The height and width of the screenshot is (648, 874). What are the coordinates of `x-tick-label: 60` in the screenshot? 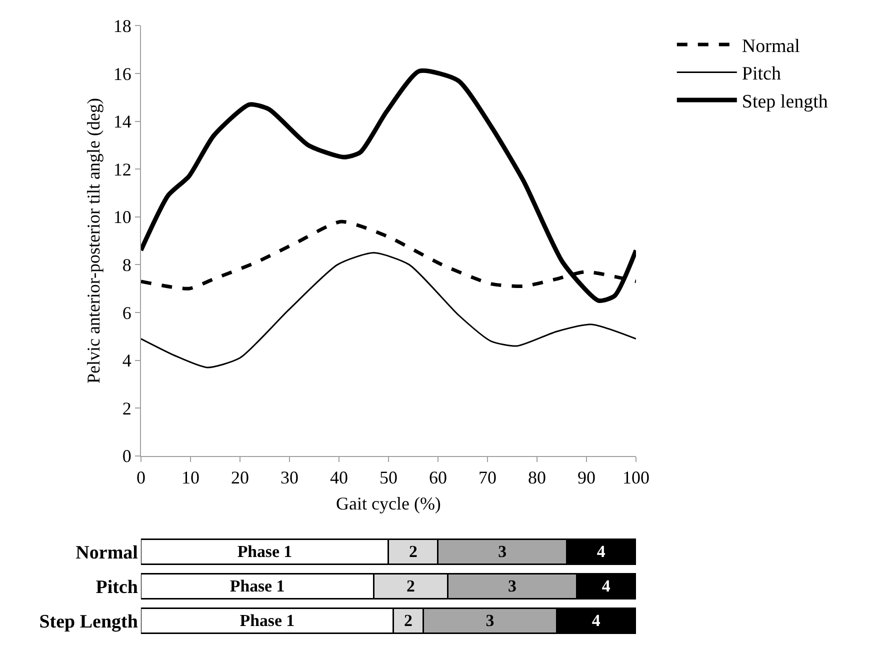 It's located at (437, 477).